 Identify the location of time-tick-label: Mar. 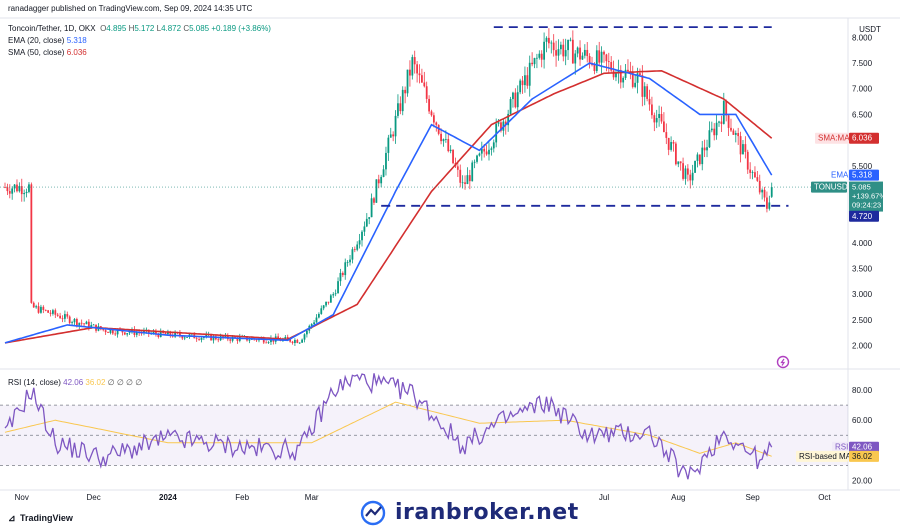
(312, 497).